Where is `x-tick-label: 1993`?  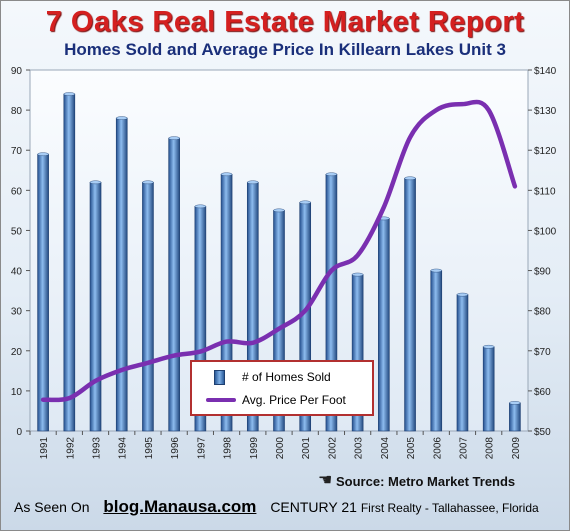
x-tick-label: 1993 is located at coordinates (97, 448).